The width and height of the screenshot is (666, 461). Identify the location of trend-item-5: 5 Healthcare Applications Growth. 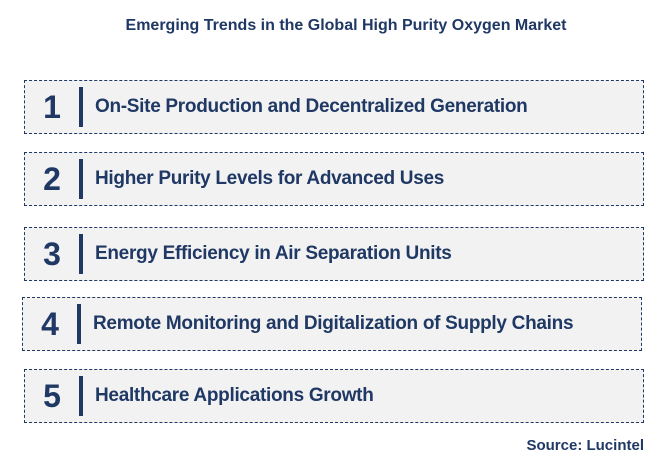
(334, 396).